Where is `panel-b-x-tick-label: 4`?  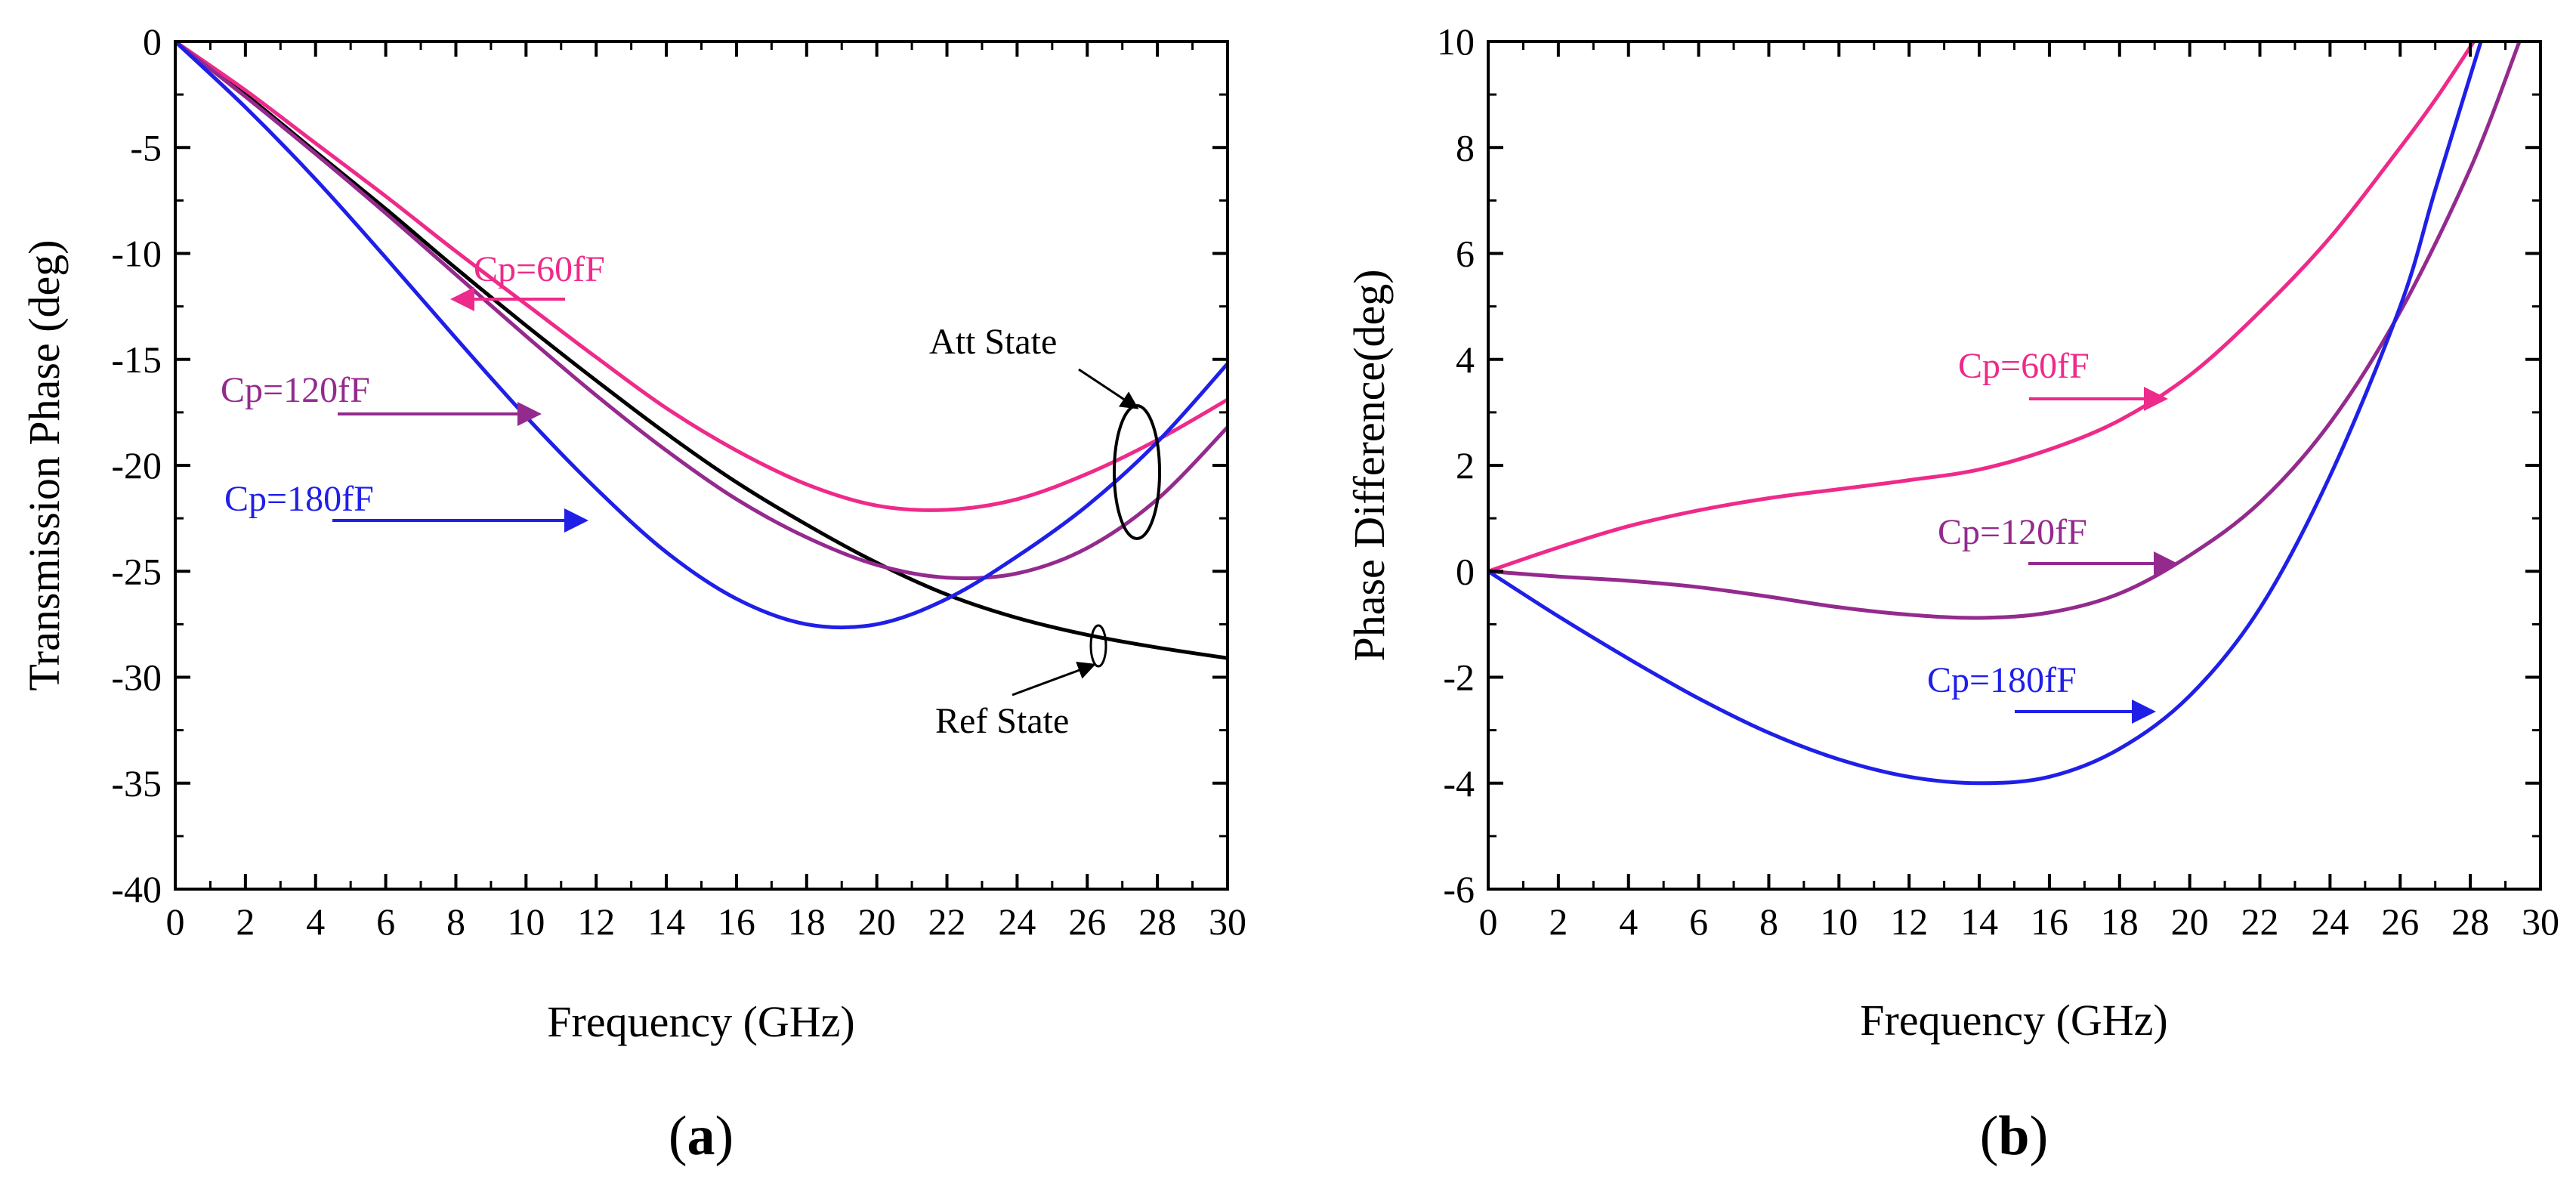 panel-b-x-tick-label: 4 is located at coordinates (1628, 921).